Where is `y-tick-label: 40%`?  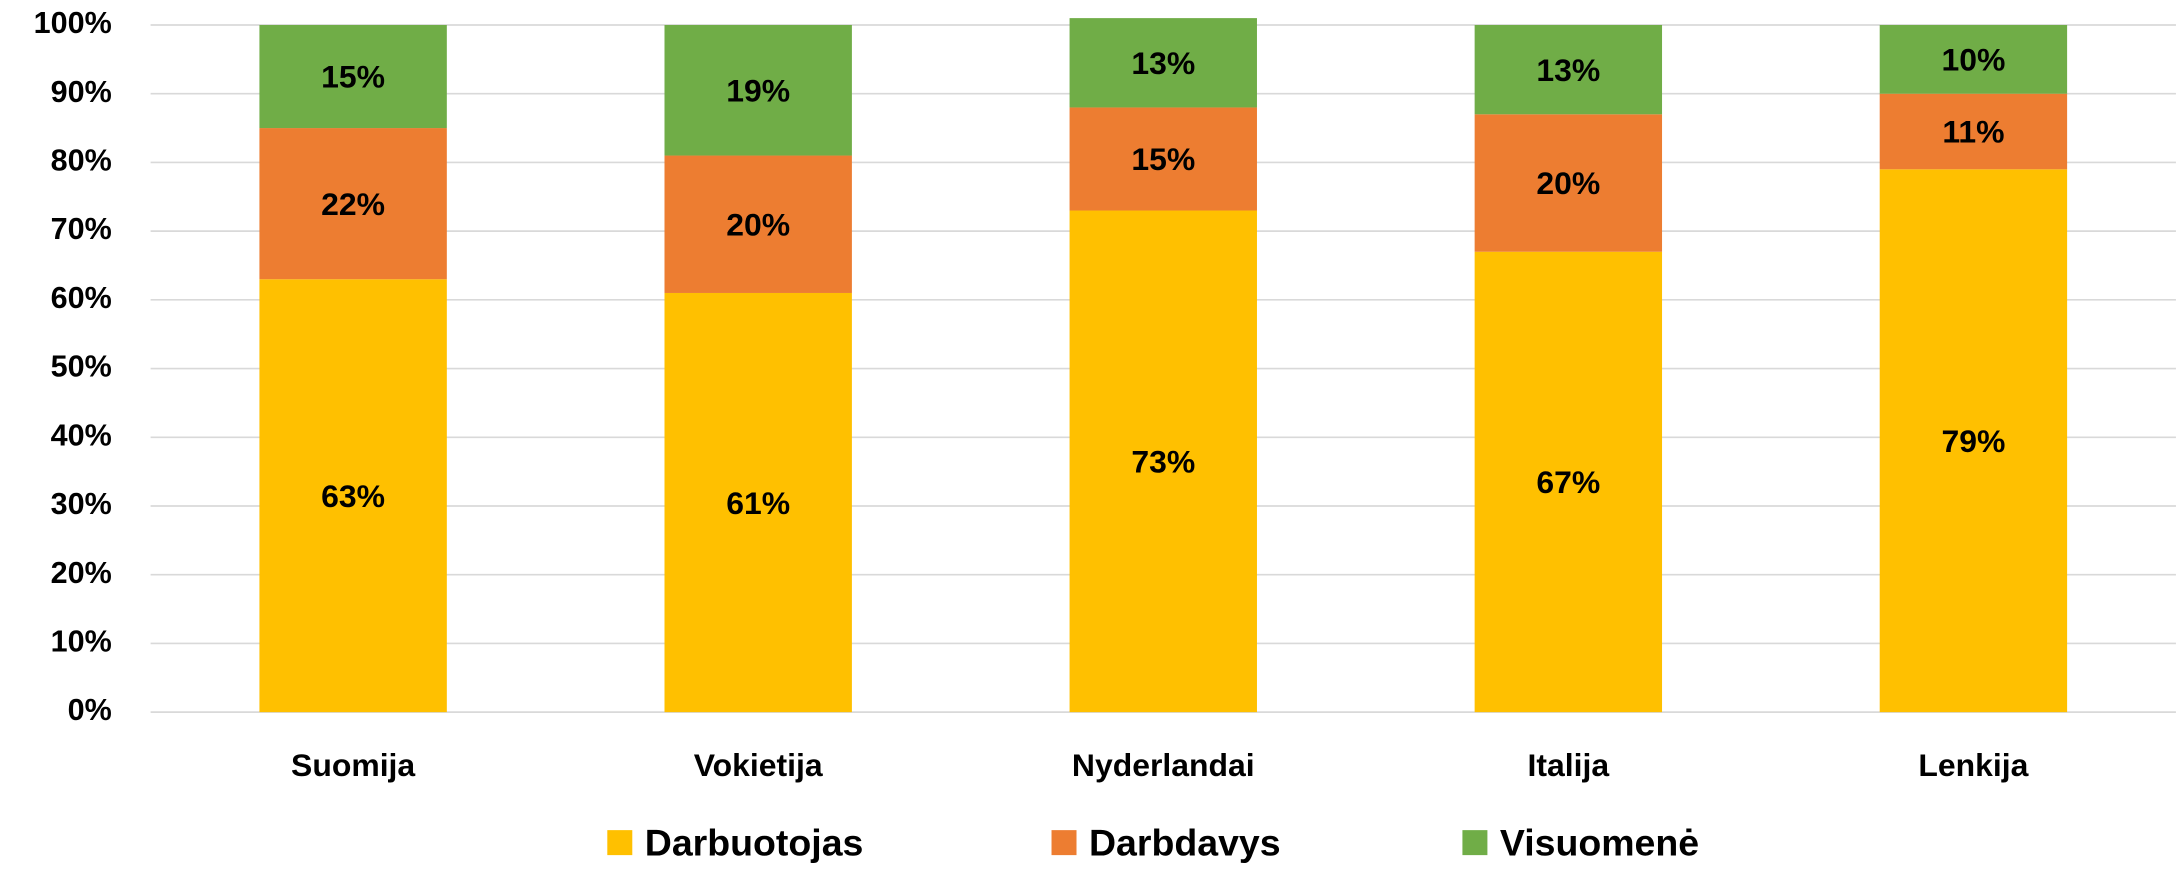 y-tick-label: 40% is located at coordinates (81, 435).